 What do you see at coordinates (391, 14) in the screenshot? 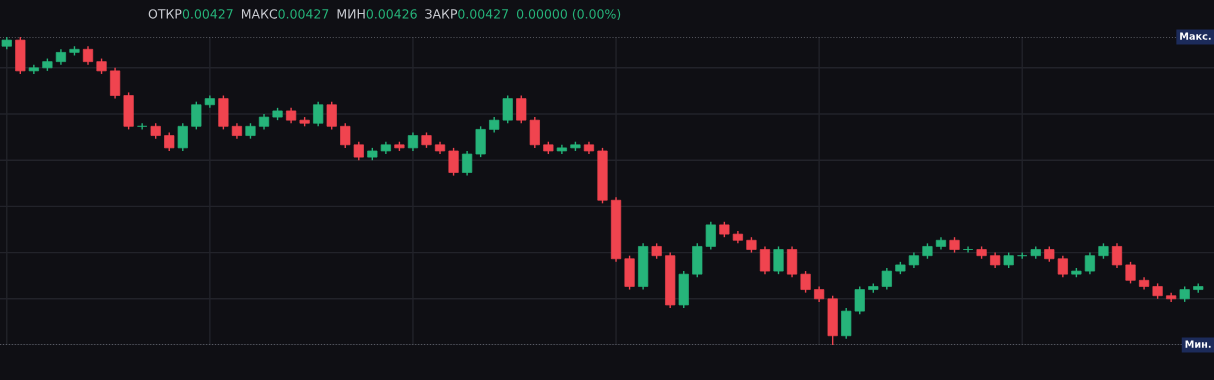
I see `text: 0.00426` at bounding box center [391, 14].